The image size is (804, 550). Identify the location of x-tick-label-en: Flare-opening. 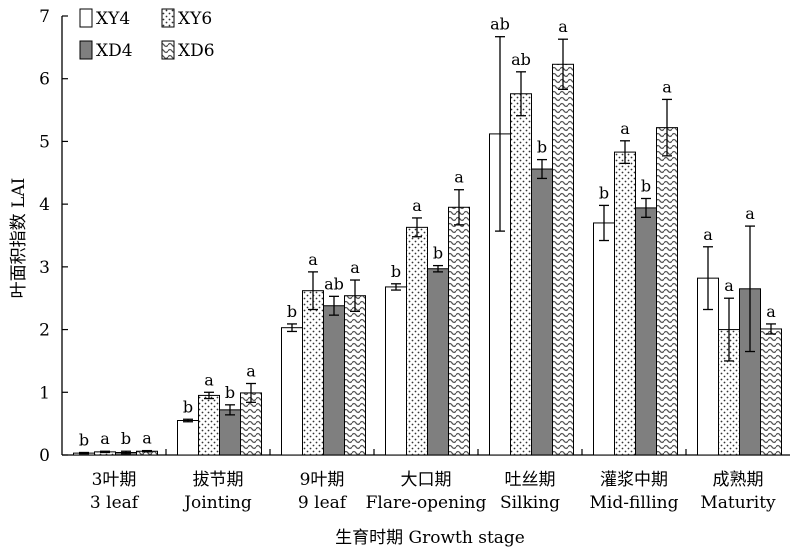
(426, 503).